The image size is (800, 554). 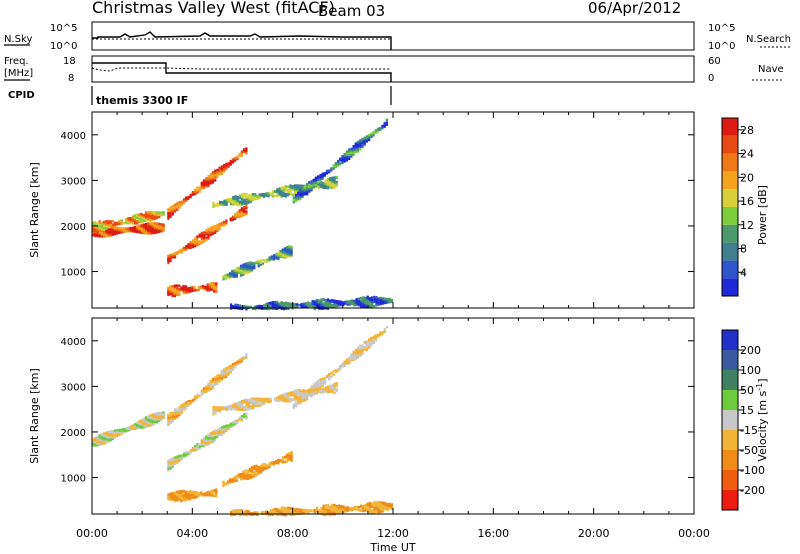 I want to click on colorbar-tick-label: 15, so click(x=747, y=410).